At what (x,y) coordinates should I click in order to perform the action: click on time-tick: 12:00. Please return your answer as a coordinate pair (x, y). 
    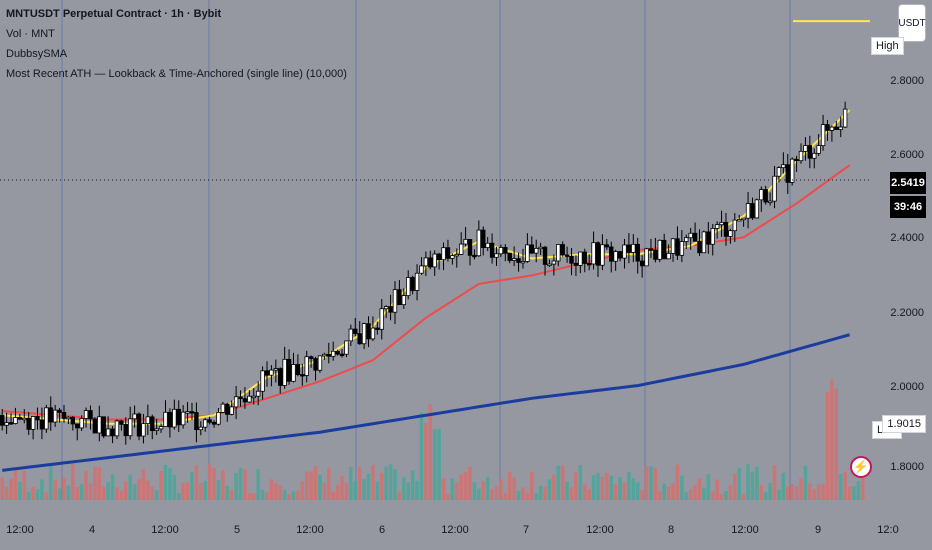
    Looking at the image, I should click on (310, 530).